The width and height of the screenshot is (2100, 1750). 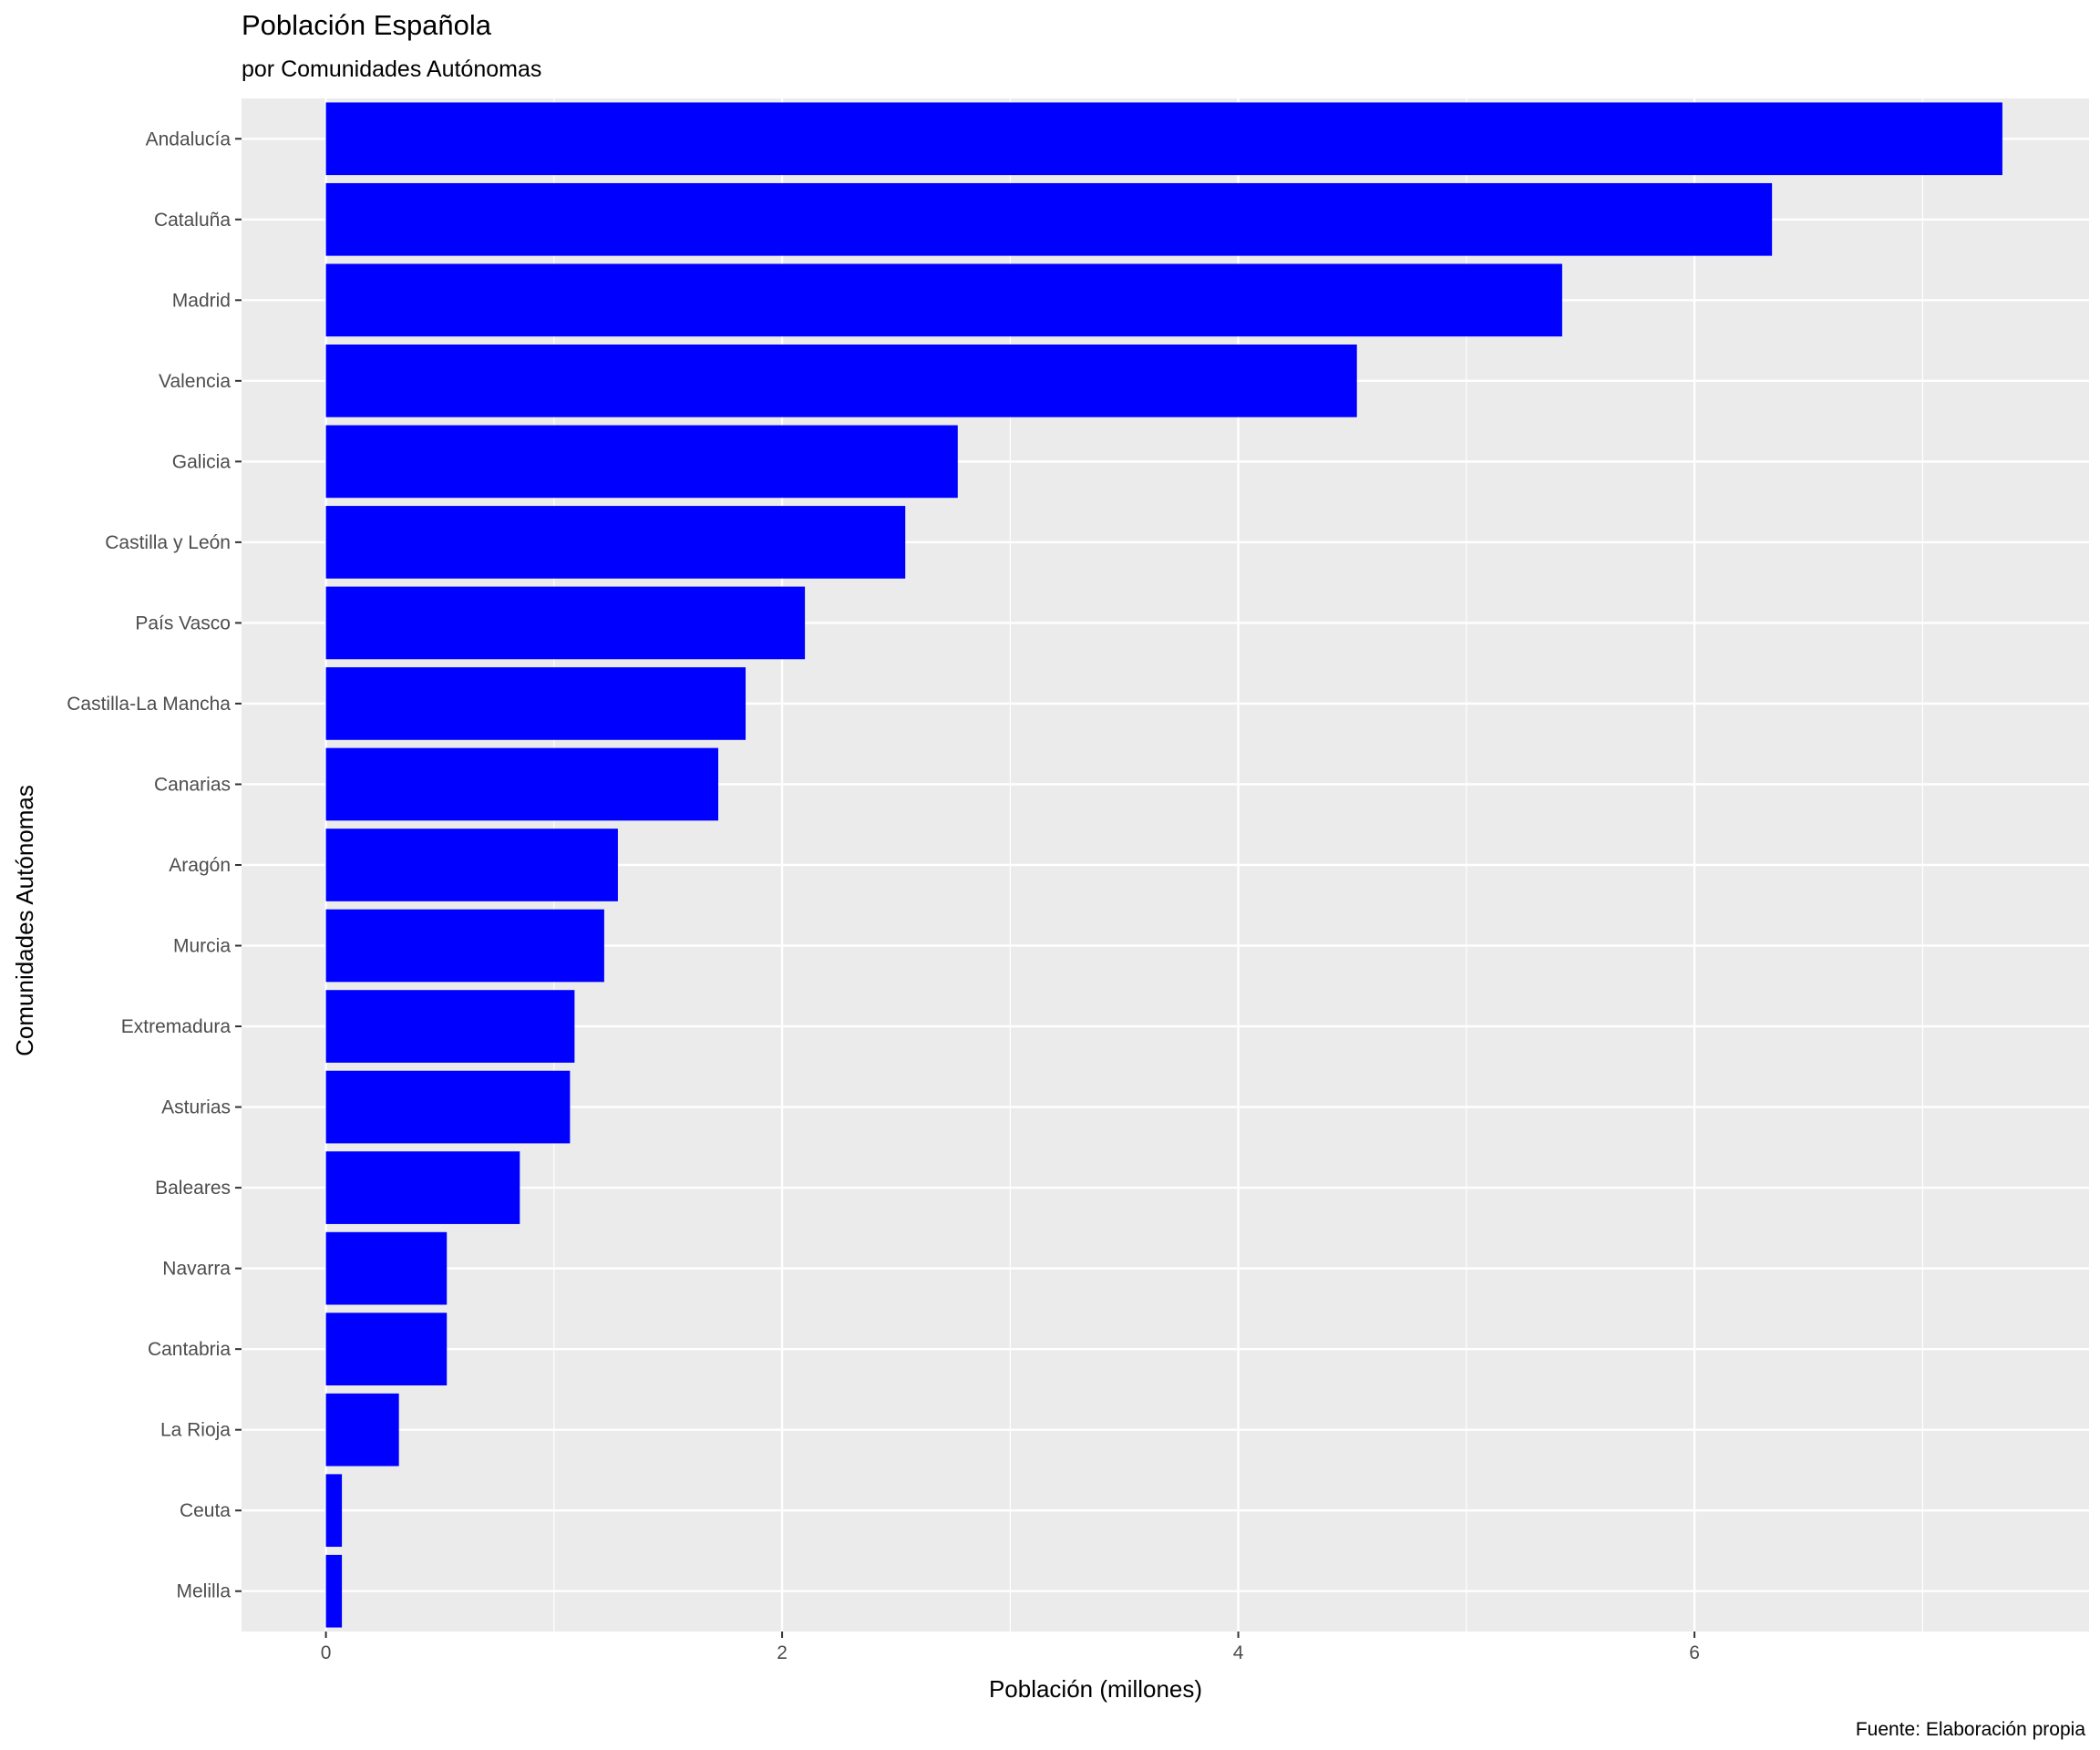 I want to click on y-tick-label: Melilla, so click(x=204, y=1591).